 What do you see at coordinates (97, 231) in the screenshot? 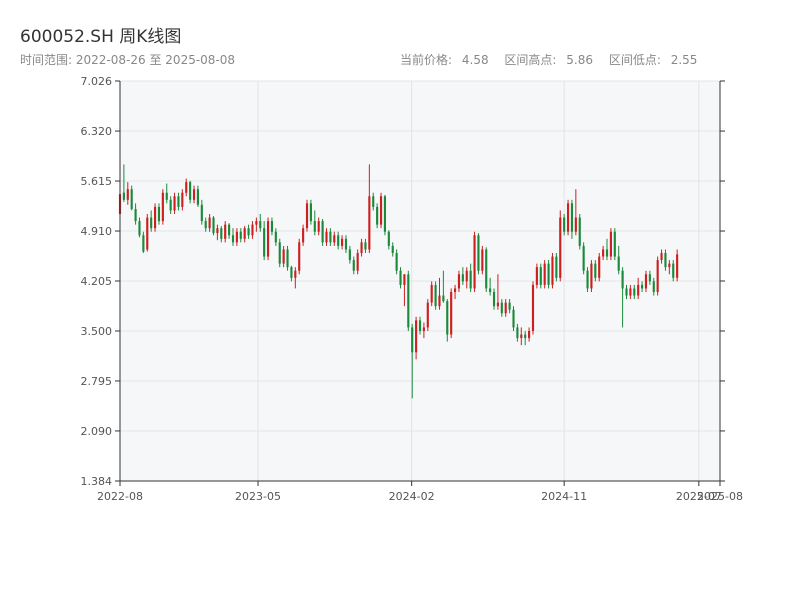
I see `y-tick-label: 4.910` at bounding box center [97, 231].